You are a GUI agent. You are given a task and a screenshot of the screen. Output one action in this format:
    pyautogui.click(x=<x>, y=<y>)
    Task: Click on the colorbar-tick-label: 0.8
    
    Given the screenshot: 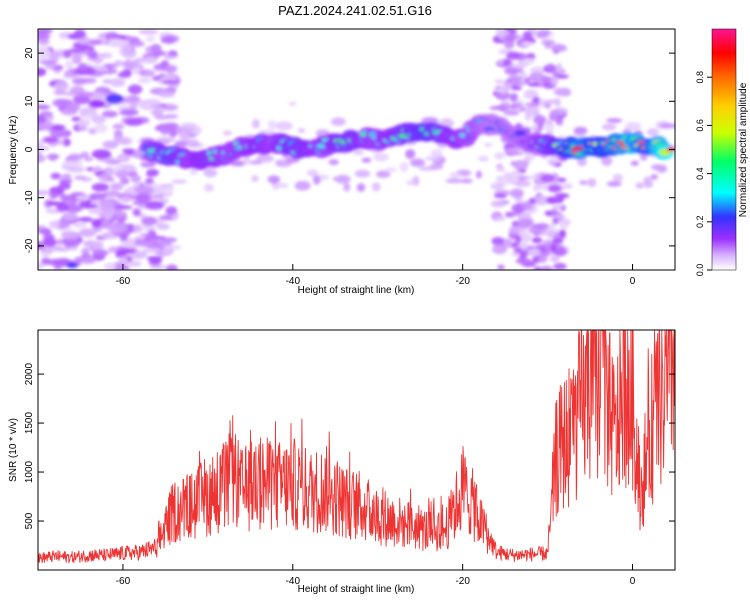 What is the action you would take?
    pyautogui.click(x=700, y=77)
    